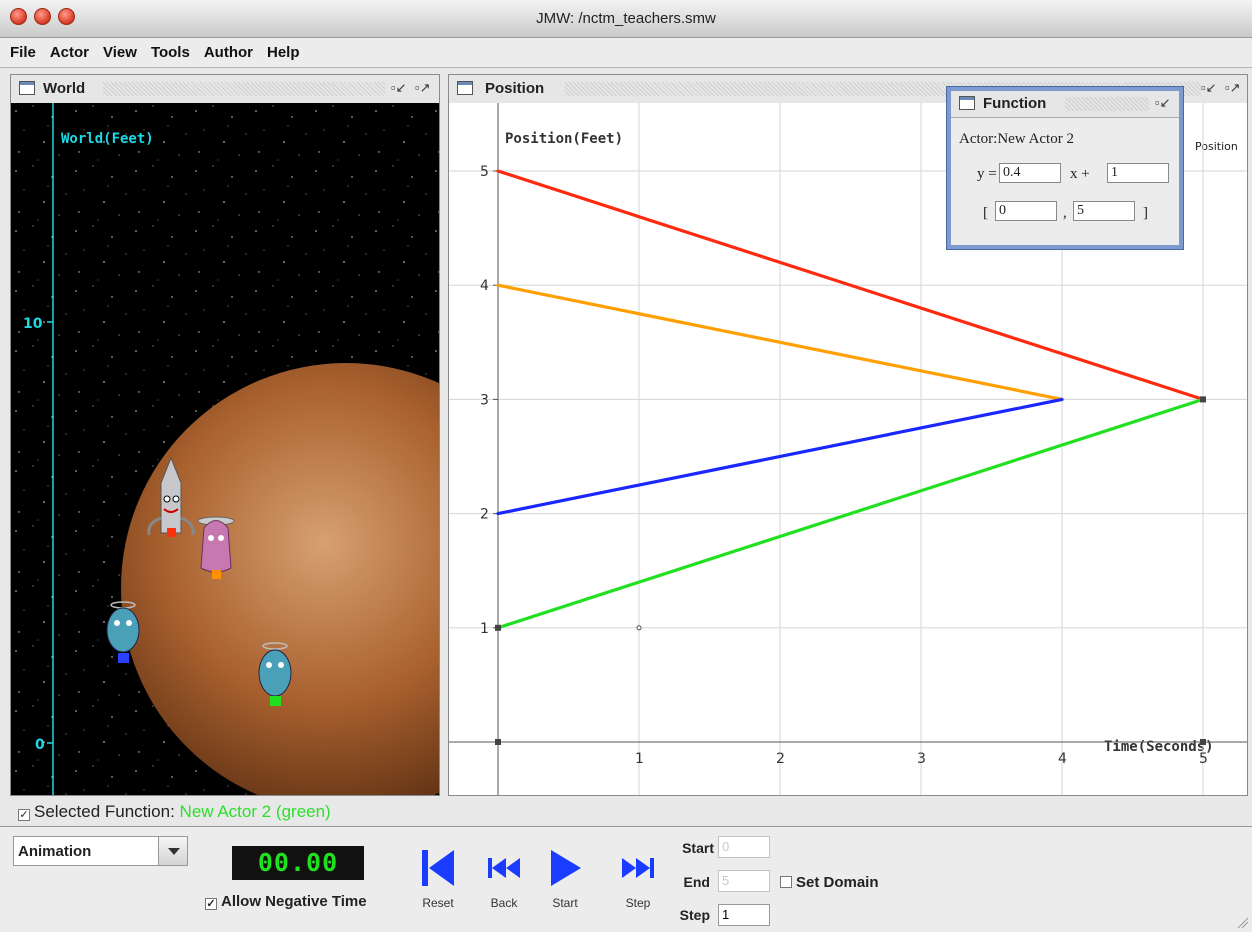 The height and width of the screenshot is (932, 1252). I want to click on world-panel-header: World ▫↙ ▫↗, so click(225, 89).